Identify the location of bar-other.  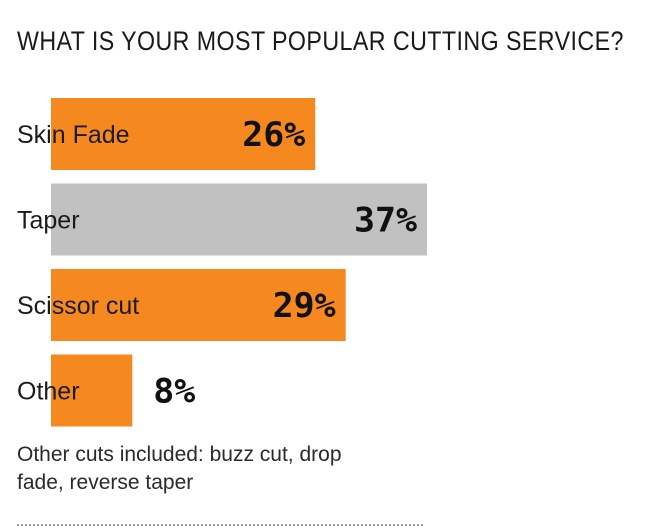
(92, 390).